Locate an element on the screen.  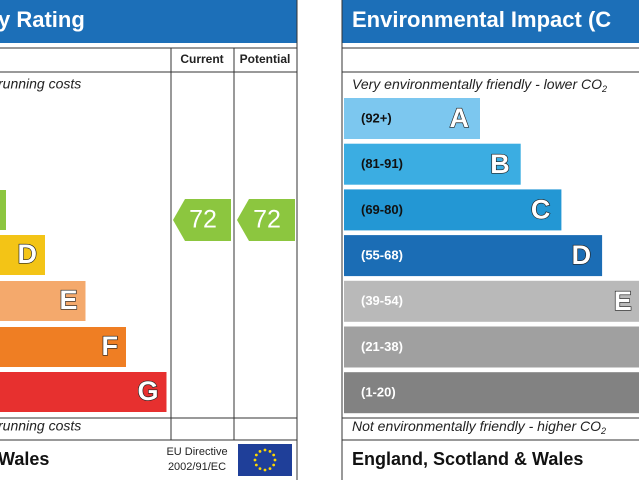
band-range: (92+) is located at coordinates (376, 117).